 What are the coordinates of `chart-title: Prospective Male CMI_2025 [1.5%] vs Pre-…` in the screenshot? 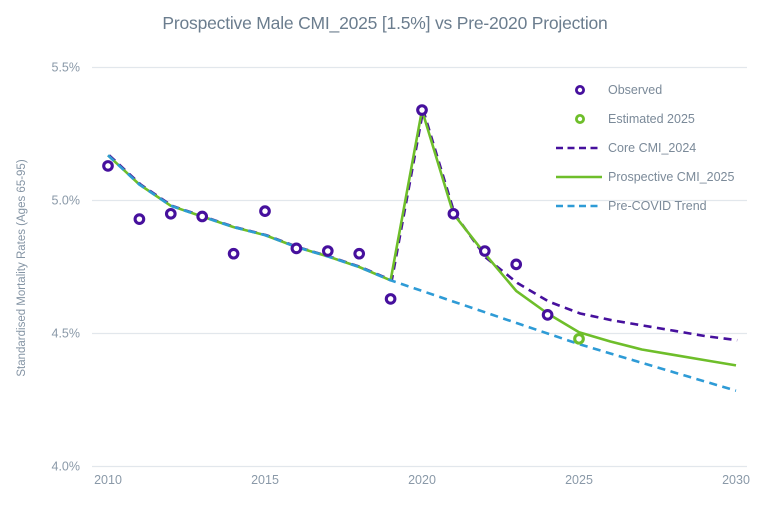 It's located at (385, 23).